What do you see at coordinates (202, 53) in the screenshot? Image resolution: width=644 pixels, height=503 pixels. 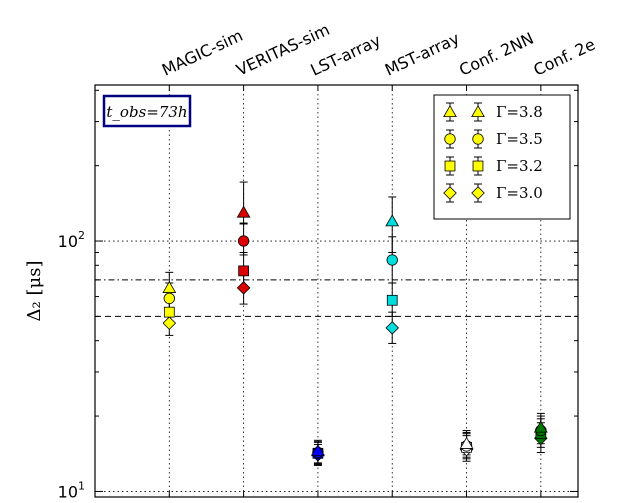 I see `category-label: MAGIC-sim` at bounding box center [202, 53].